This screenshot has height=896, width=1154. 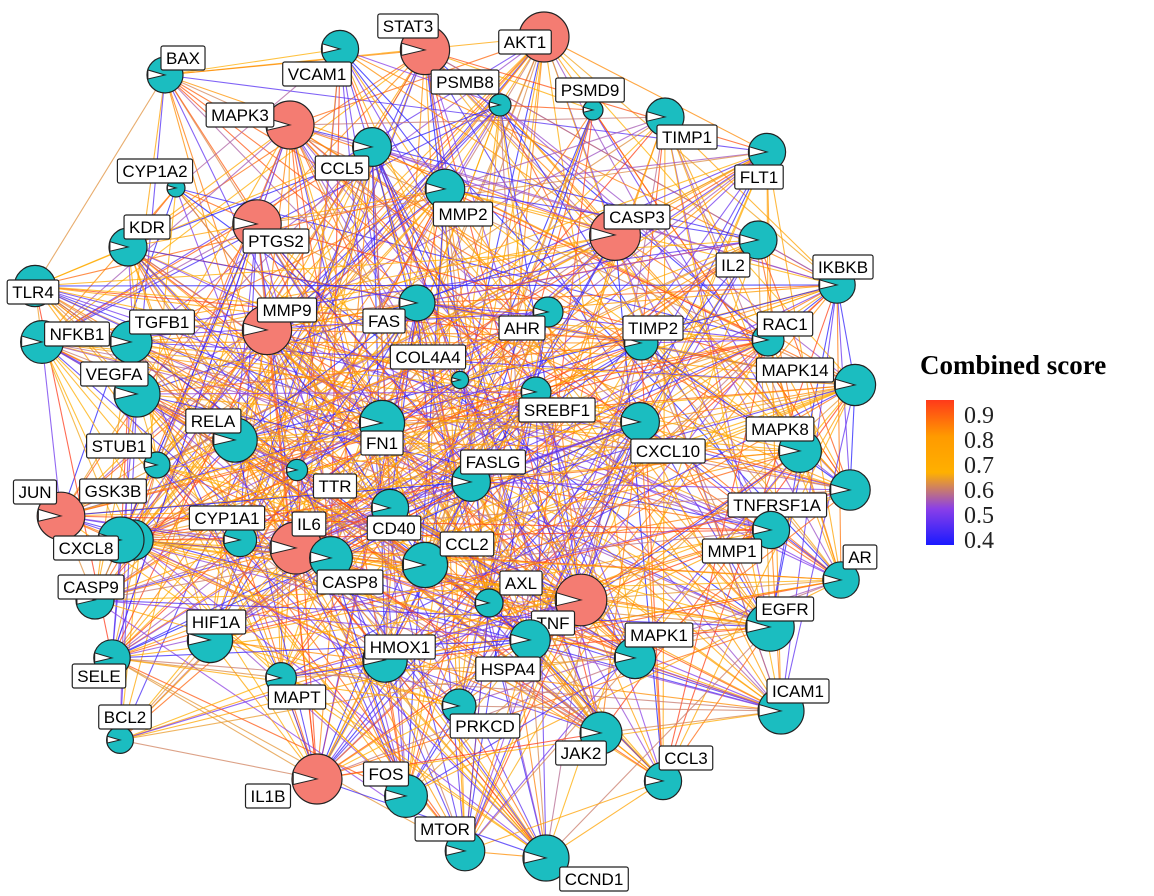 What do you see at coordinates (101, 664) in the screenshot?
I see `node-sele: SELE` at bounding box center [101, 664].